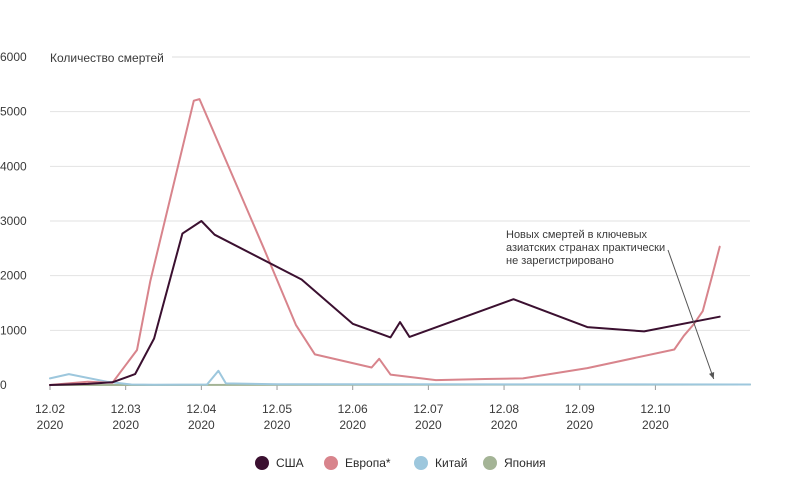  What do you see at coordinates (577, 235) in the screenshot?
I see `annotation-text: Новых смертей в ключевых` at bounding box center [577, 235].